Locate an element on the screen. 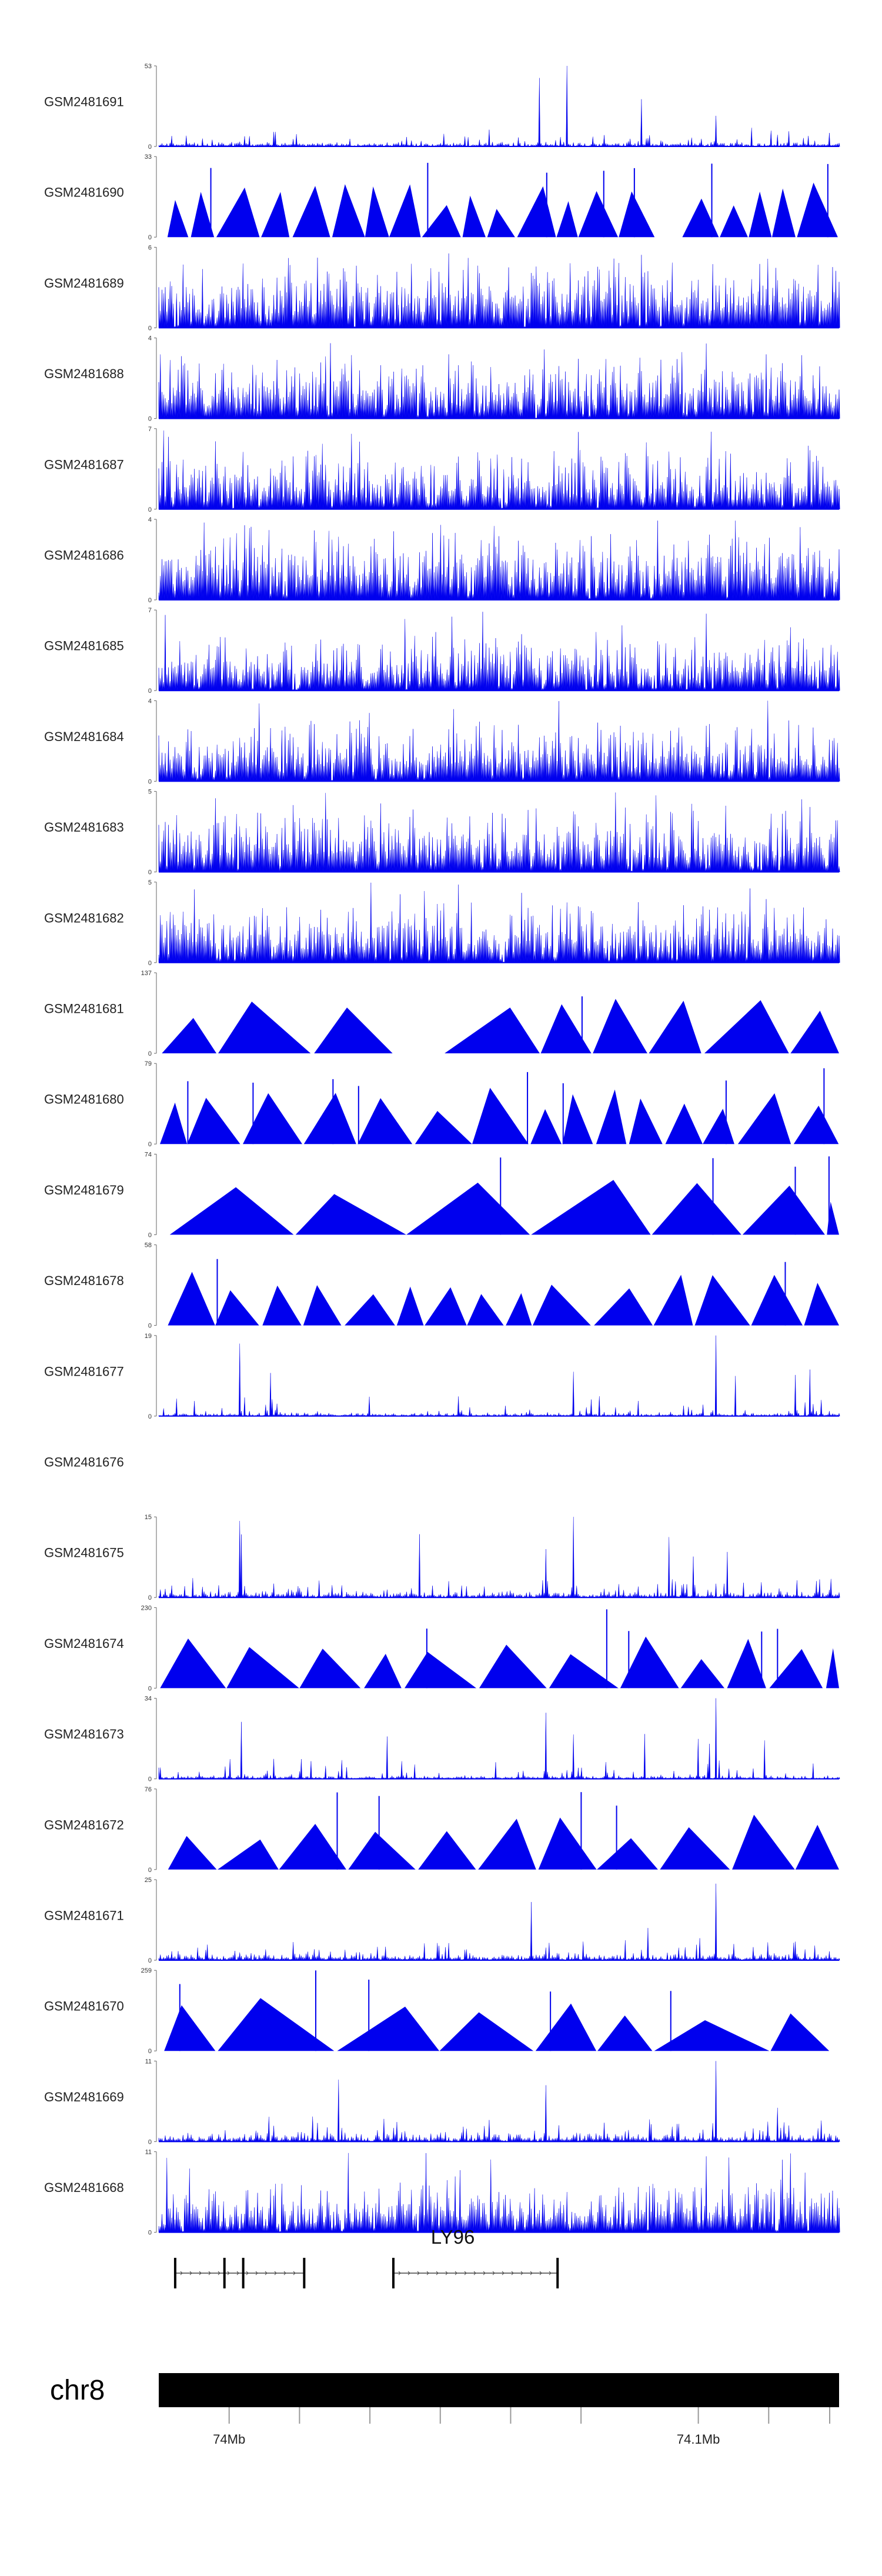  track-GSM2481676: GSM2481676 is located at coordinates (84, 1462).